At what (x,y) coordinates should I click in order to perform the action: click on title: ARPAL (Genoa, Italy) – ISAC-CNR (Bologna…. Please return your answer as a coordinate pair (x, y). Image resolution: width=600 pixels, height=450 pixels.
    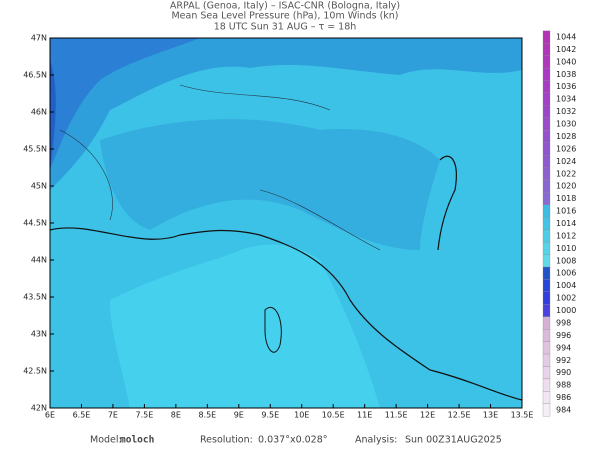
    Looking at the image, I should click on (285, 6).